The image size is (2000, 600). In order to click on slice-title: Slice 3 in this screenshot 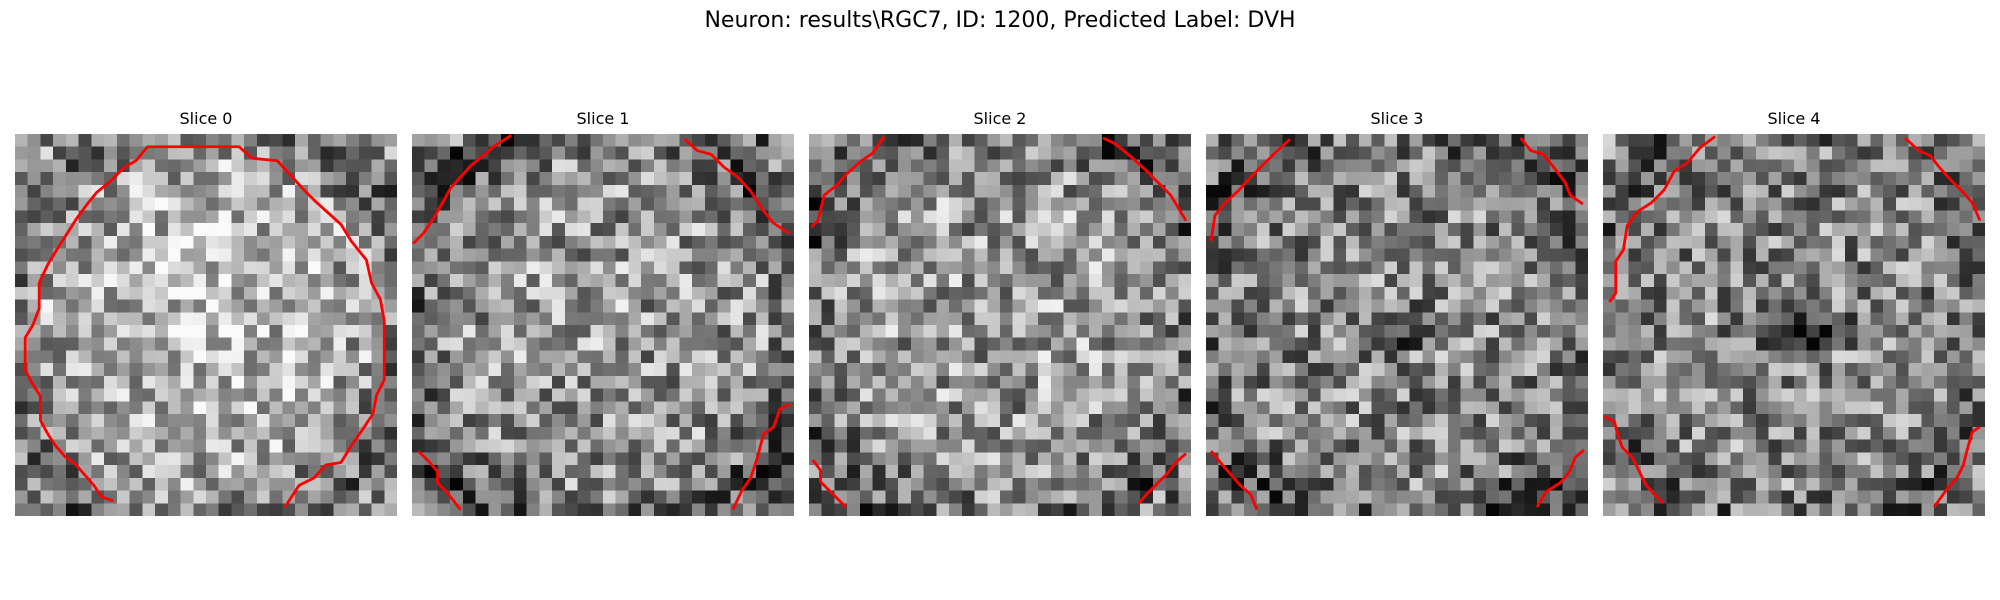, I will do `click(1397, 118)`.